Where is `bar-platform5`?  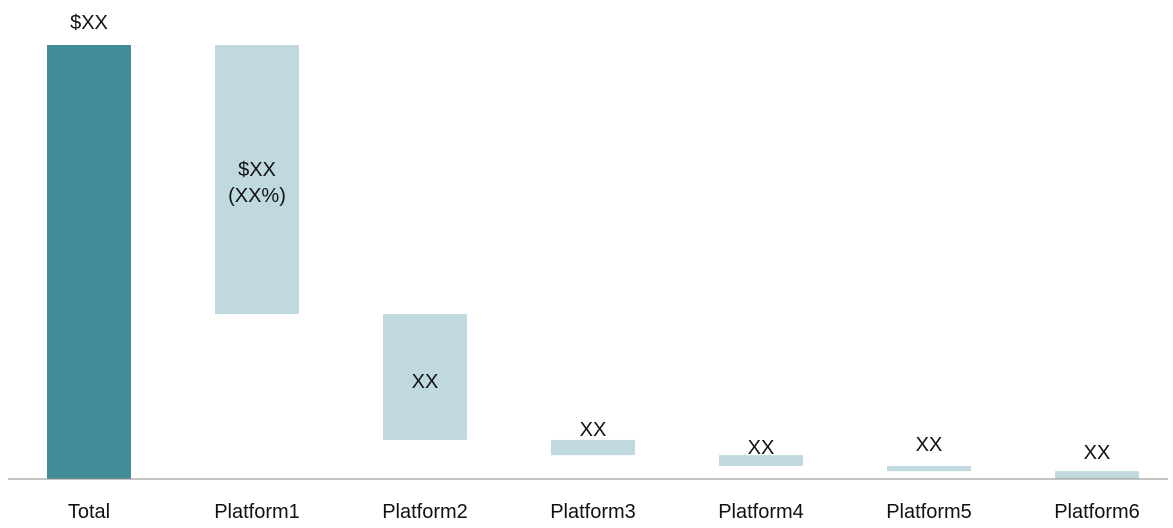
bar-platform5 is located at coordinates (929, 468).